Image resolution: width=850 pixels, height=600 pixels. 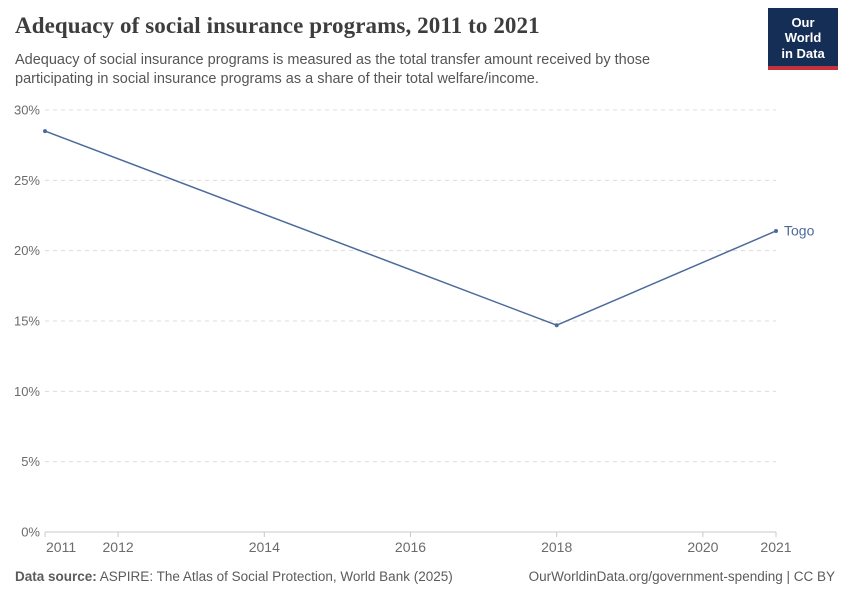 I want to click on y-tick-label: 15%, so click(x=27, y=321).